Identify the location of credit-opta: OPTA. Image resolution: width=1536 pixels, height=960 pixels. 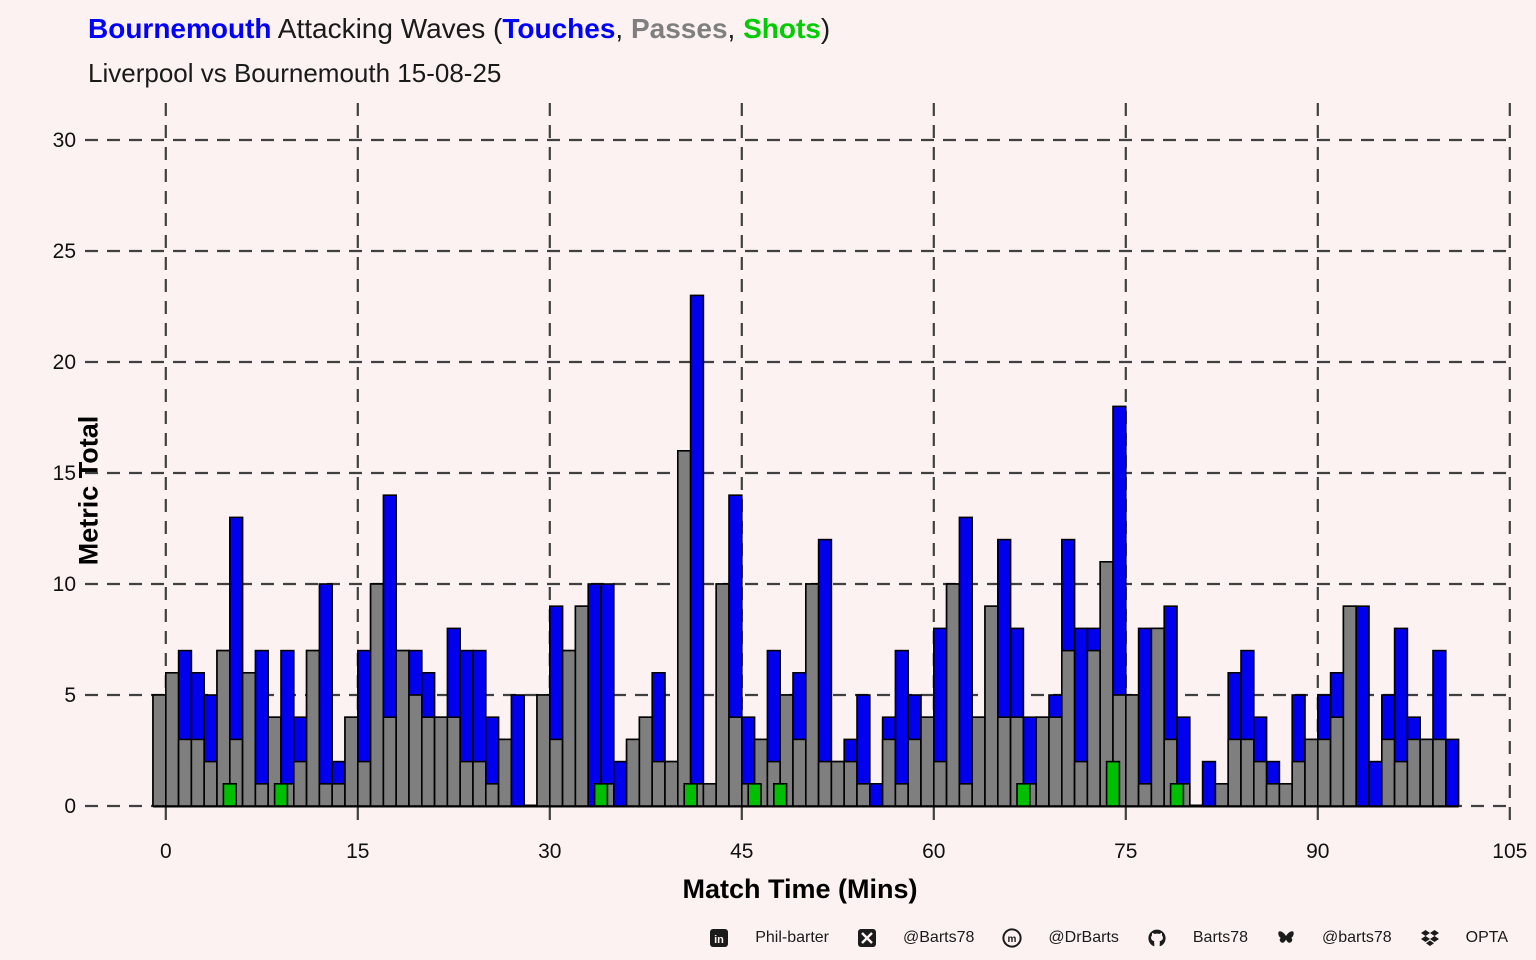
(1464, 938).